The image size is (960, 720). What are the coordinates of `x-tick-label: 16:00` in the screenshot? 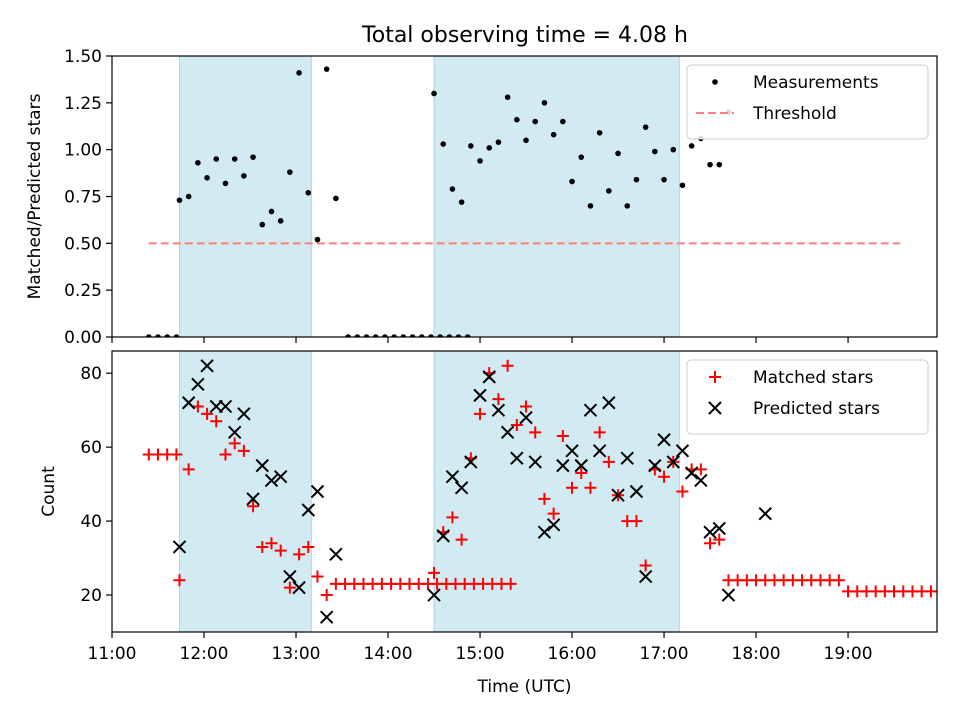 It's located at (572, 654).